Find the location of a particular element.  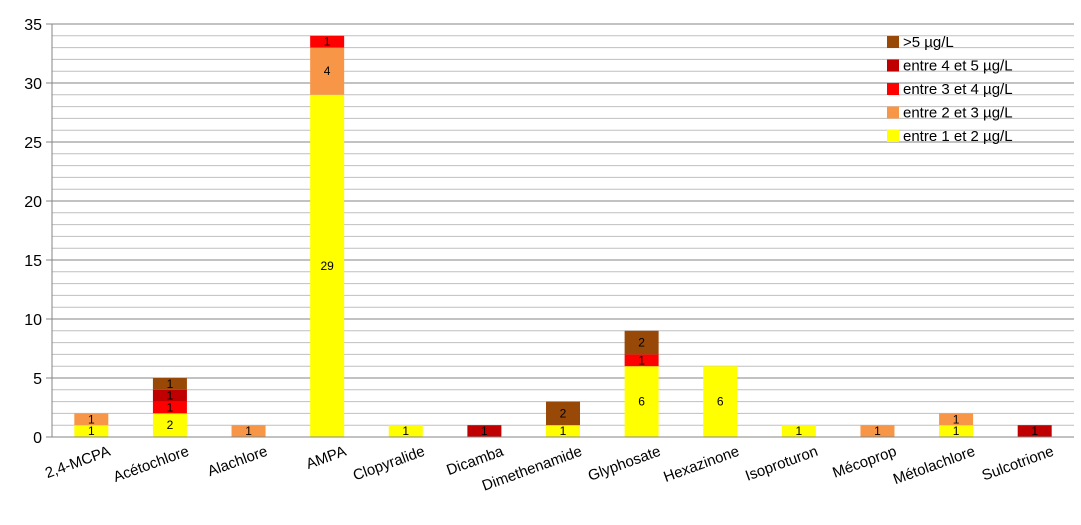

x-category-label: Mécoprop is located at coordinates (864, 462).